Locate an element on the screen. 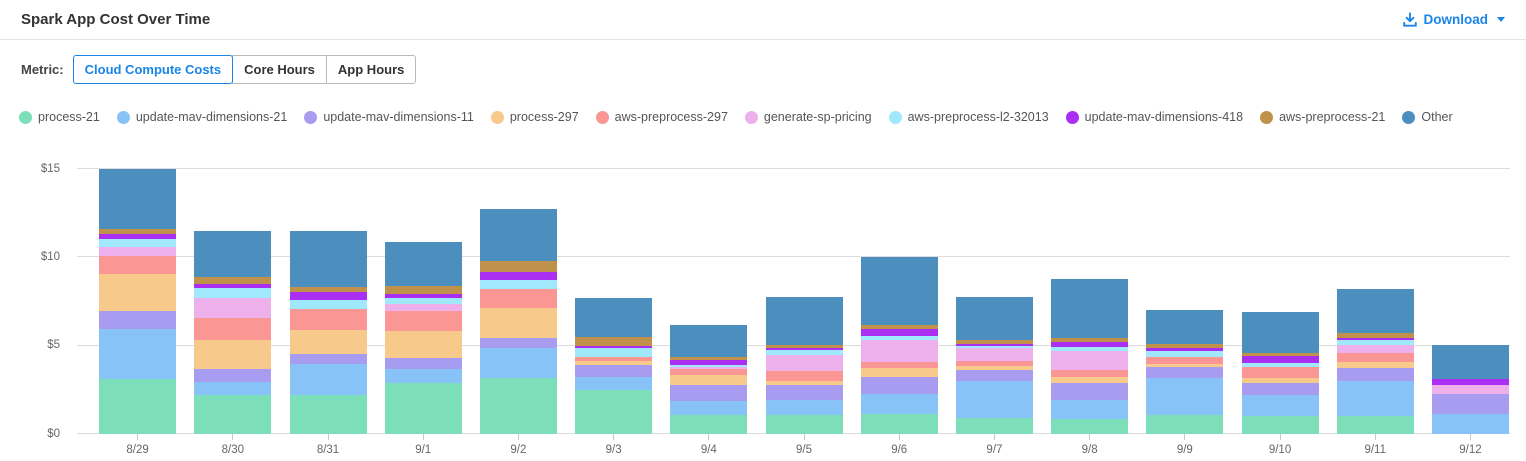 This screenshot has width=1526, height=461. legend-item: aws-preprocess-21 is located at coordinates (1322, 117).